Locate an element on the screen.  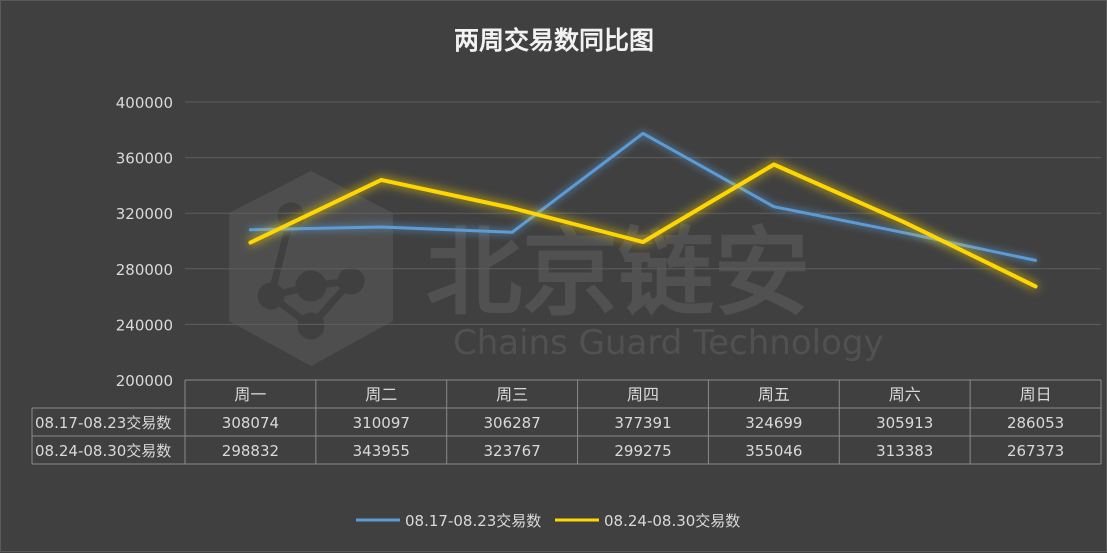
x-category-label: 周二 is located at coordinates (381, 394).